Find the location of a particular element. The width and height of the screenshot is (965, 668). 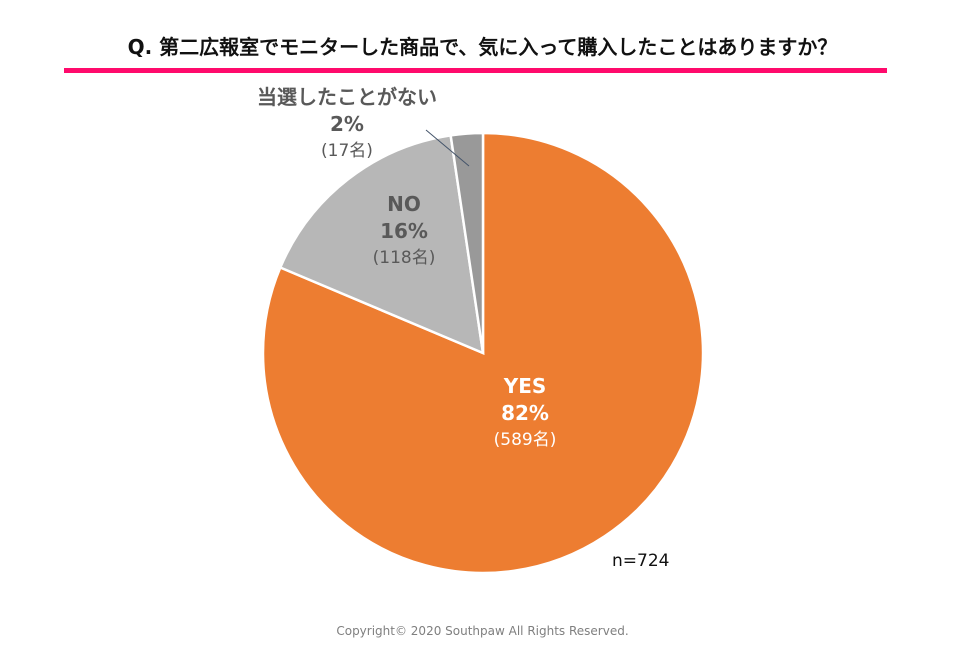

label-no: NO 16% (118名) is located at coordinates (404, 231).